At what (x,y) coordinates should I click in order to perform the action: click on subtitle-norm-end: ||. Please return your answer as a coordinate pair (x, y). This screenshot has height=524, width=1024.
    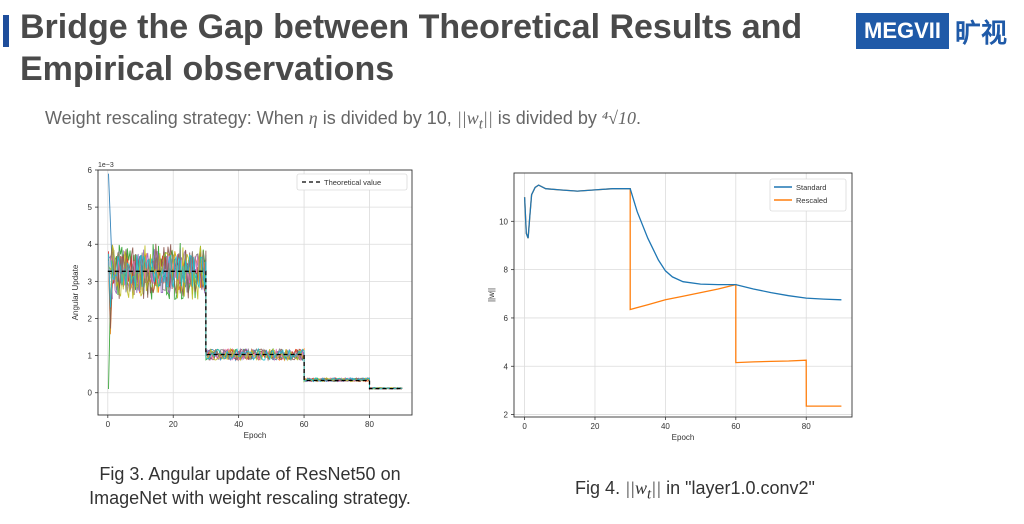
    Looking at the image, I should click on (487, 118).